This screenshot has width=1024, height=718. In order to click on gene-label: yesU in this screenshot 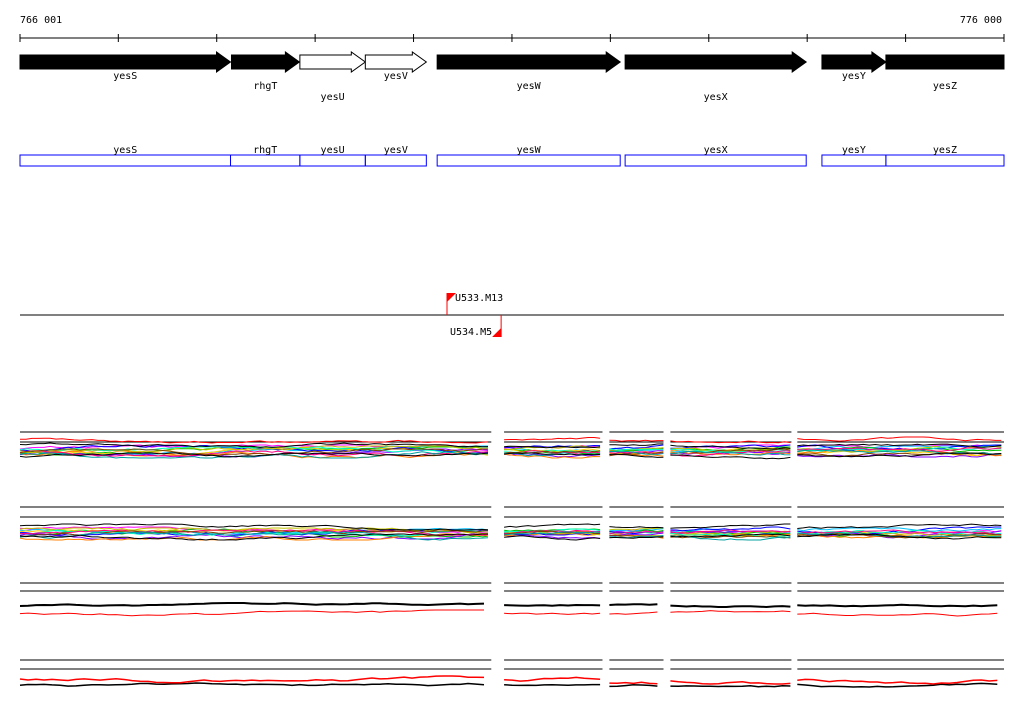, I will do `click(333, 97)`.